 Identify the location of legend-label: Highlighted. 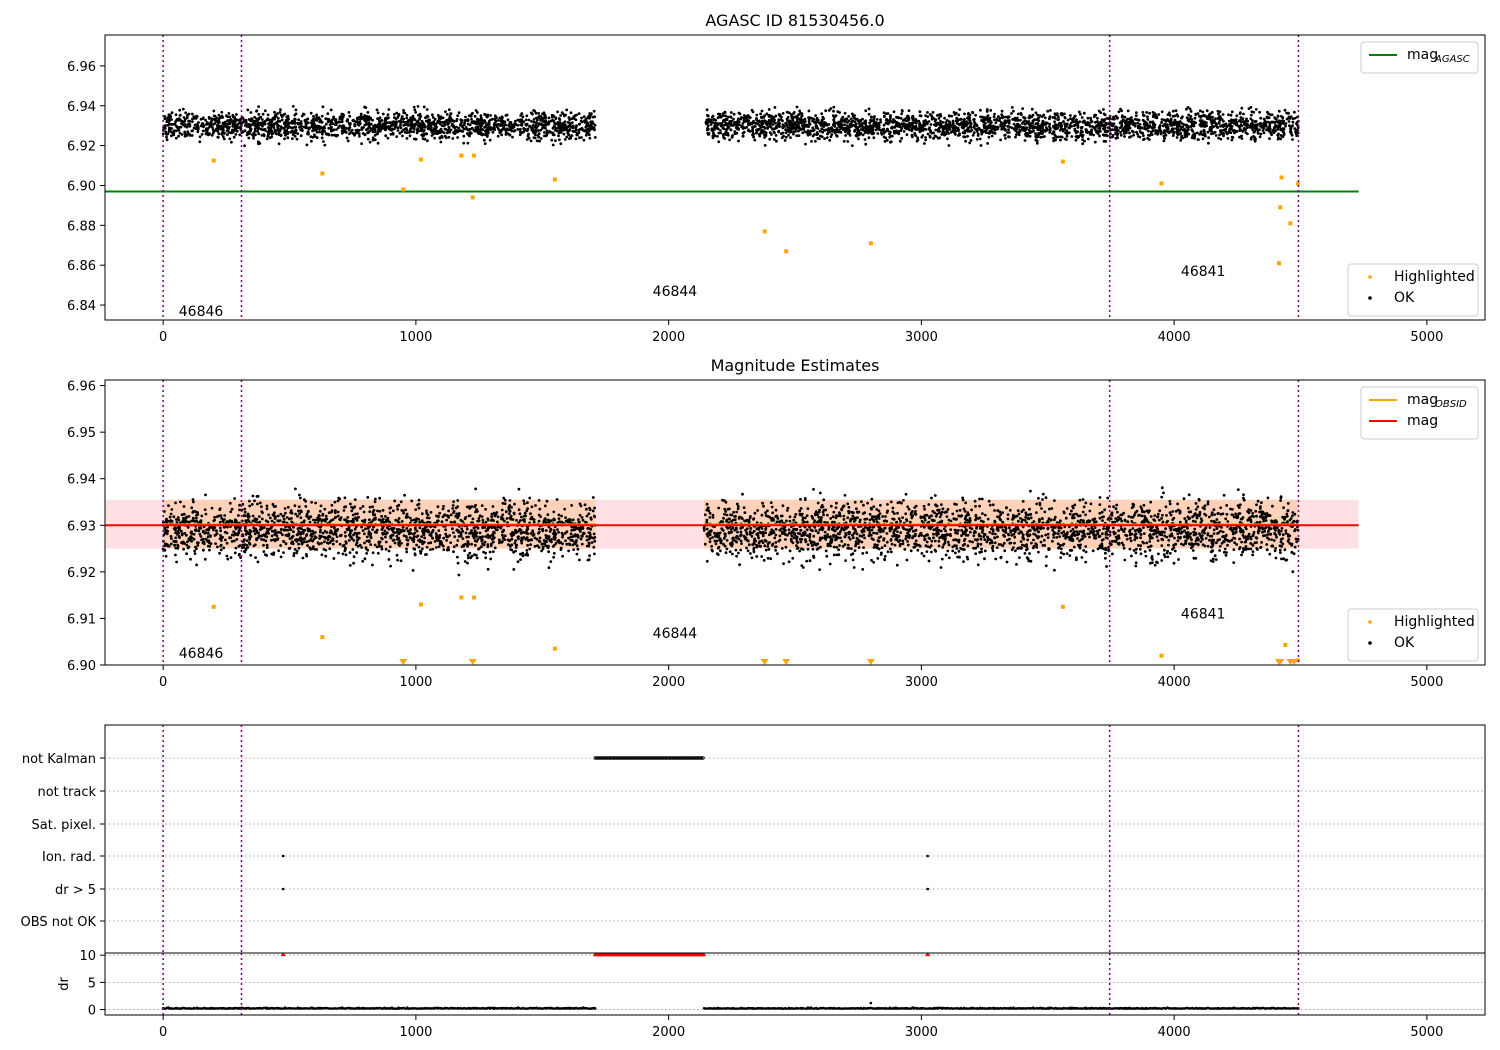
(1434, 277).